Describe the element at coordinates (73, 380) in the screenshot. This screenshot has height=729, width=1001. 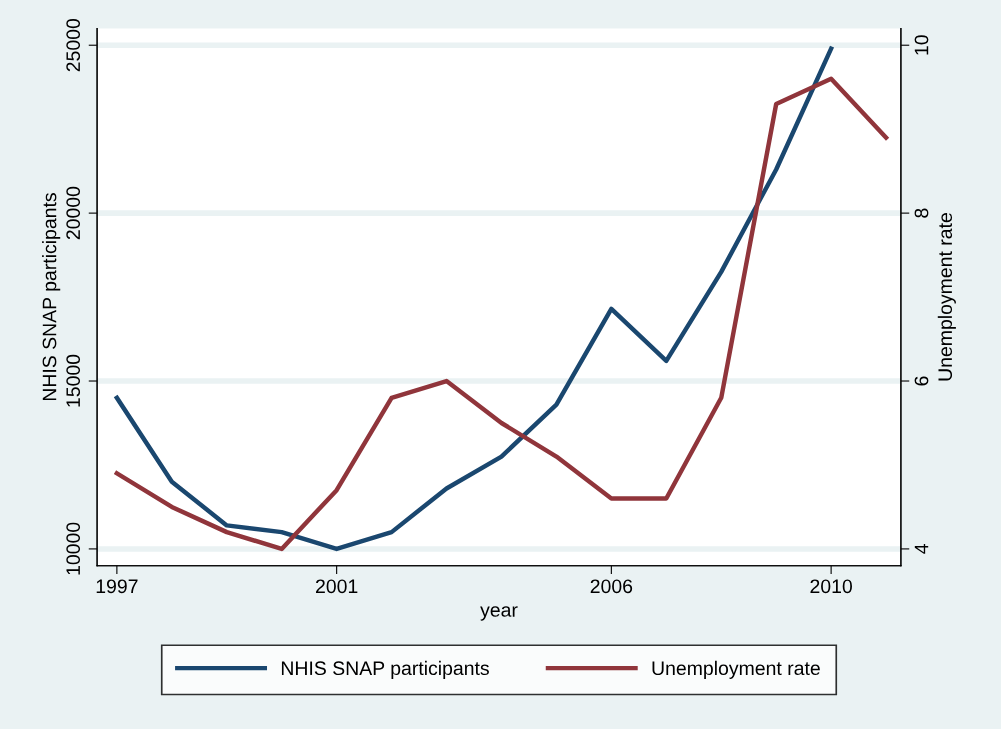
I see `y-tick-label: 15000` at that location.